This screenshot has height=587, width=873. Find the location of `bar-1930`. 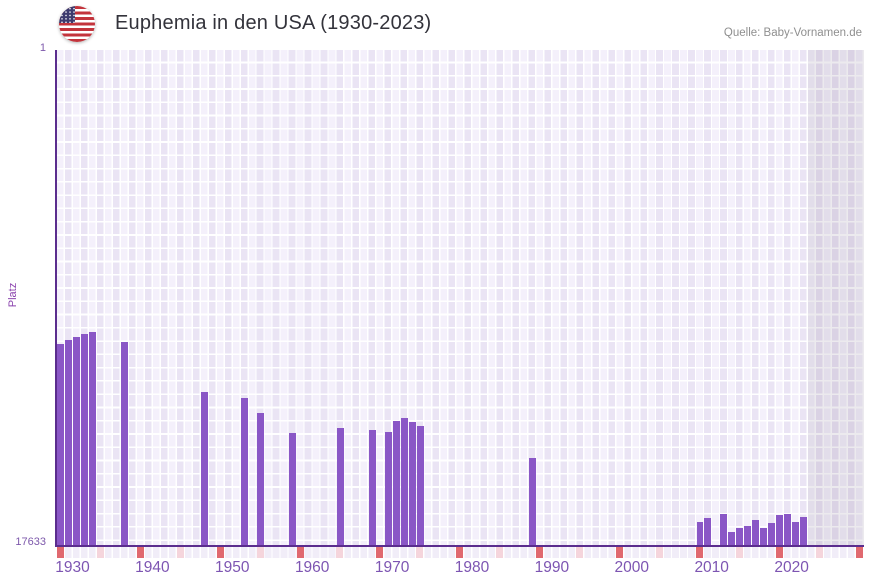

bar-1930 is located at coordinates (61, 444).